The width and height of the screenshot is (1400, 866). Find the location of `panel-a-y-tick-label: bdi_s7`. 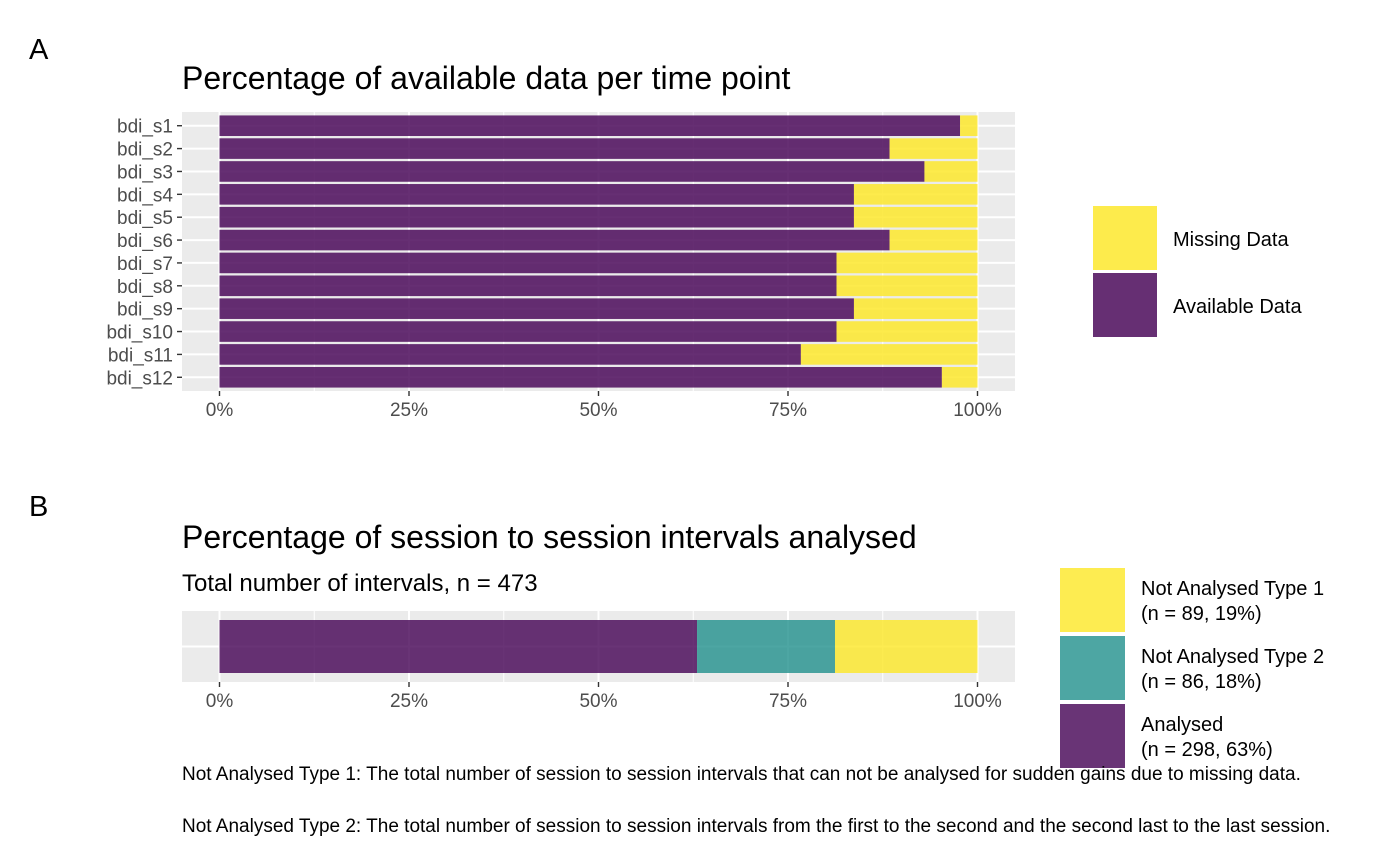

panel-a-y-tick-label: bdi_s7 is located at coordinates (145, 264).